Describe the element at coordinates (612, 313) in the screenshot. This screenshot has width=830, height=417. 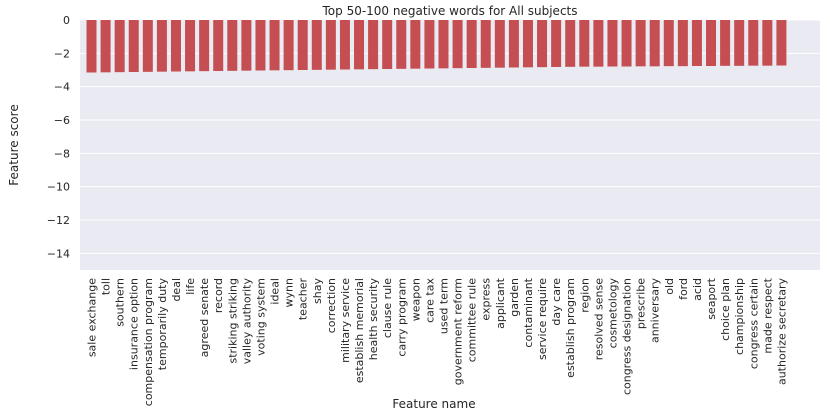
I see `x-tick-label: cosmetology` at that location.